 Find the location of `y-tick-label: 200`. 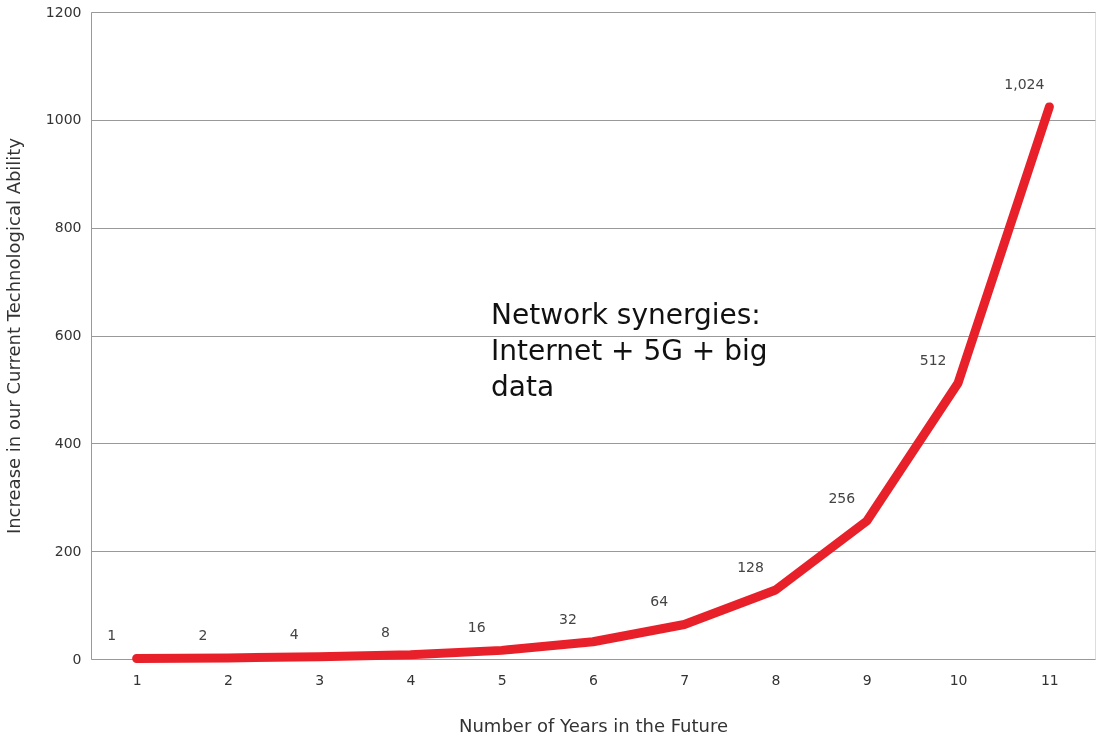

y-tick-label: 200 is located at coordinates (68, 550).